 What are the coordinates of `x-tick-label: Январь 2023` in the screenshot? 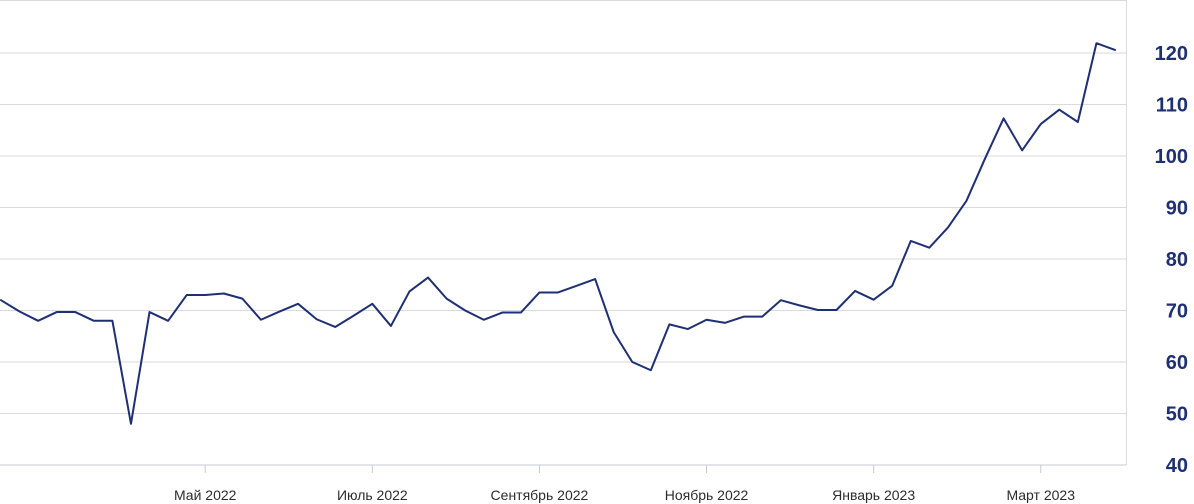 It's located at (873, 495).